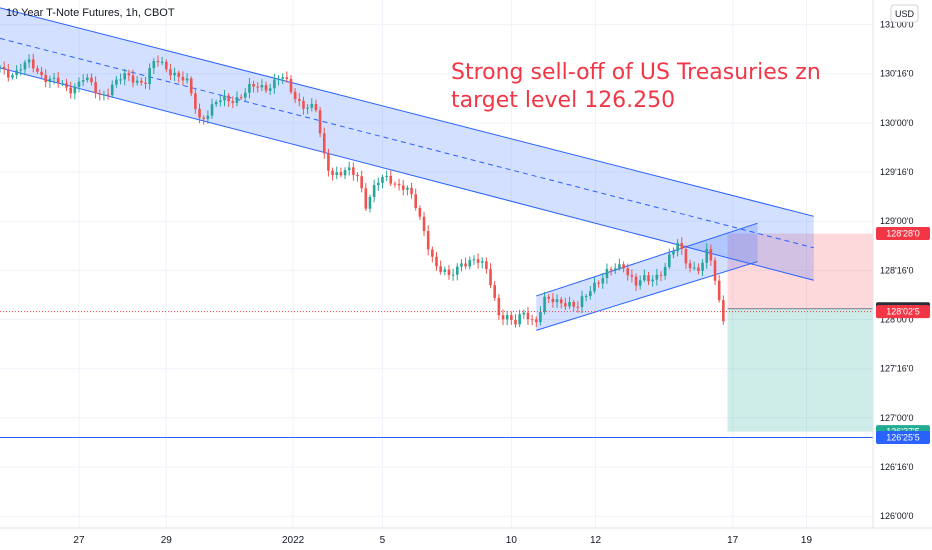 Image resolution: width=932 pixels, height=550 pixels. What do you see at coordinates (896, 320) in the screenshot?
I see `y-tick-label: 128'00'0` at bounding box center [896, 320].